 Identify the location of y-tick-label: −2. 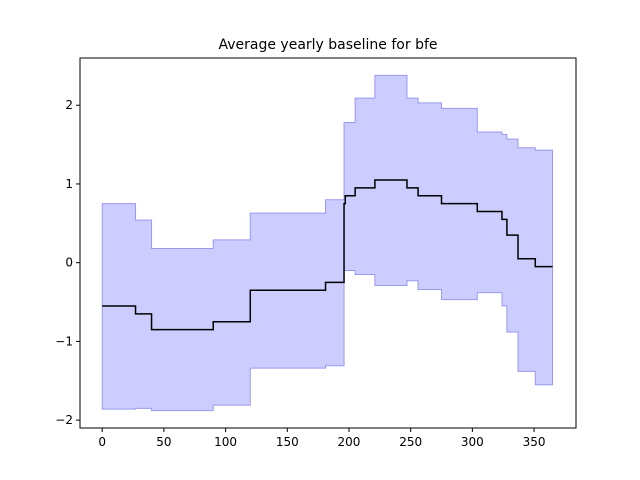
(64, 420).